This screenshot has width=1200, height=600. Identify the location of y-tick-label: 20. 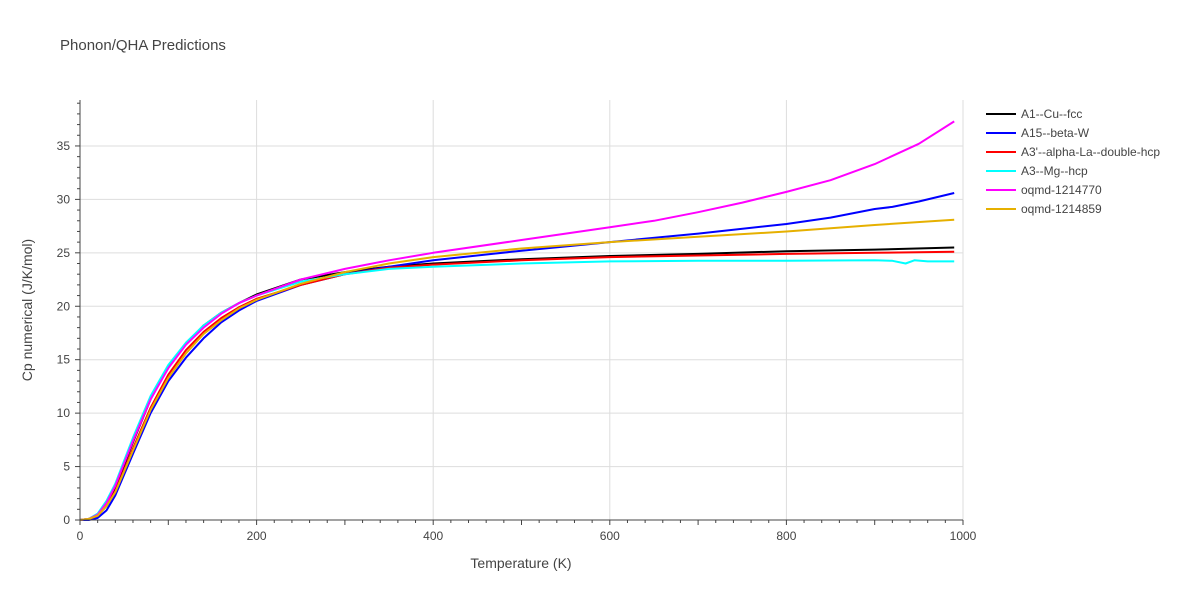
(64, 306).